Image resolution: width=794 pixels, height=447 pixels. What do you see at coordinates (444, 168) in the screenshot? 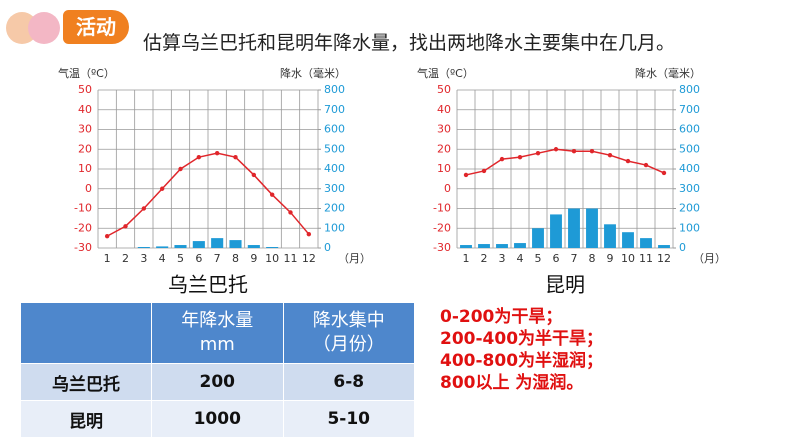
I see `y-tick-label: 10` at bounding box center [444, 168].